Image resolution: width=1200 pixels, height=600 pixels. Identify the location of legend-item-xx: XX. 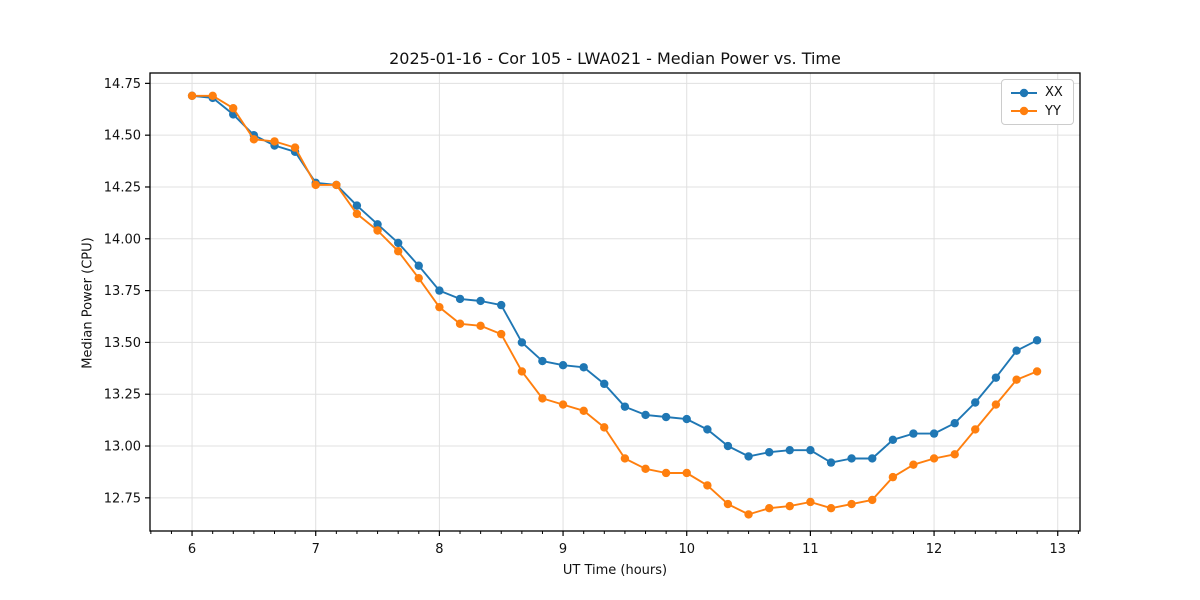
(1036, 93).